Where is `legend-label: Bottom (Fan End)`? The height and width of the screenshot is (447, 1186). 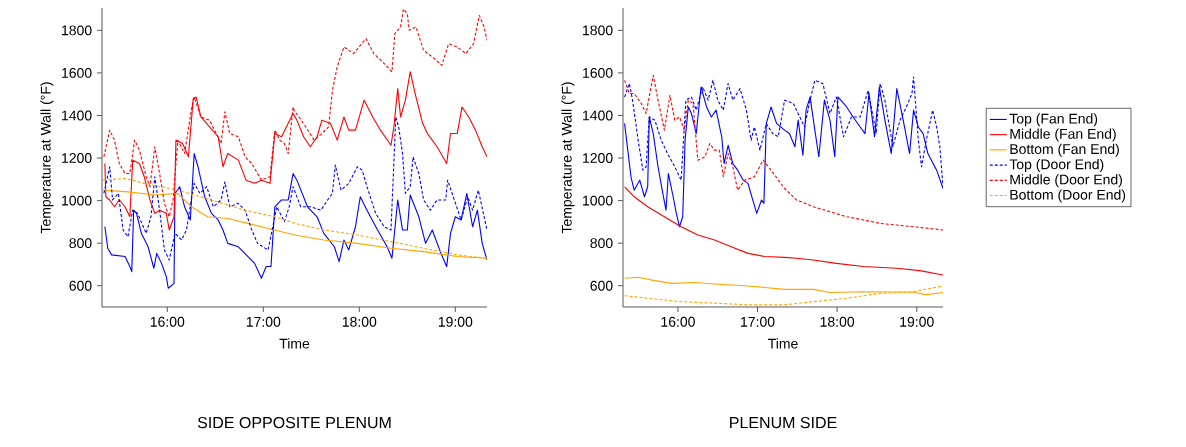
legend-label: Bottom (Fan End) is located at coordinates (1064, 150).